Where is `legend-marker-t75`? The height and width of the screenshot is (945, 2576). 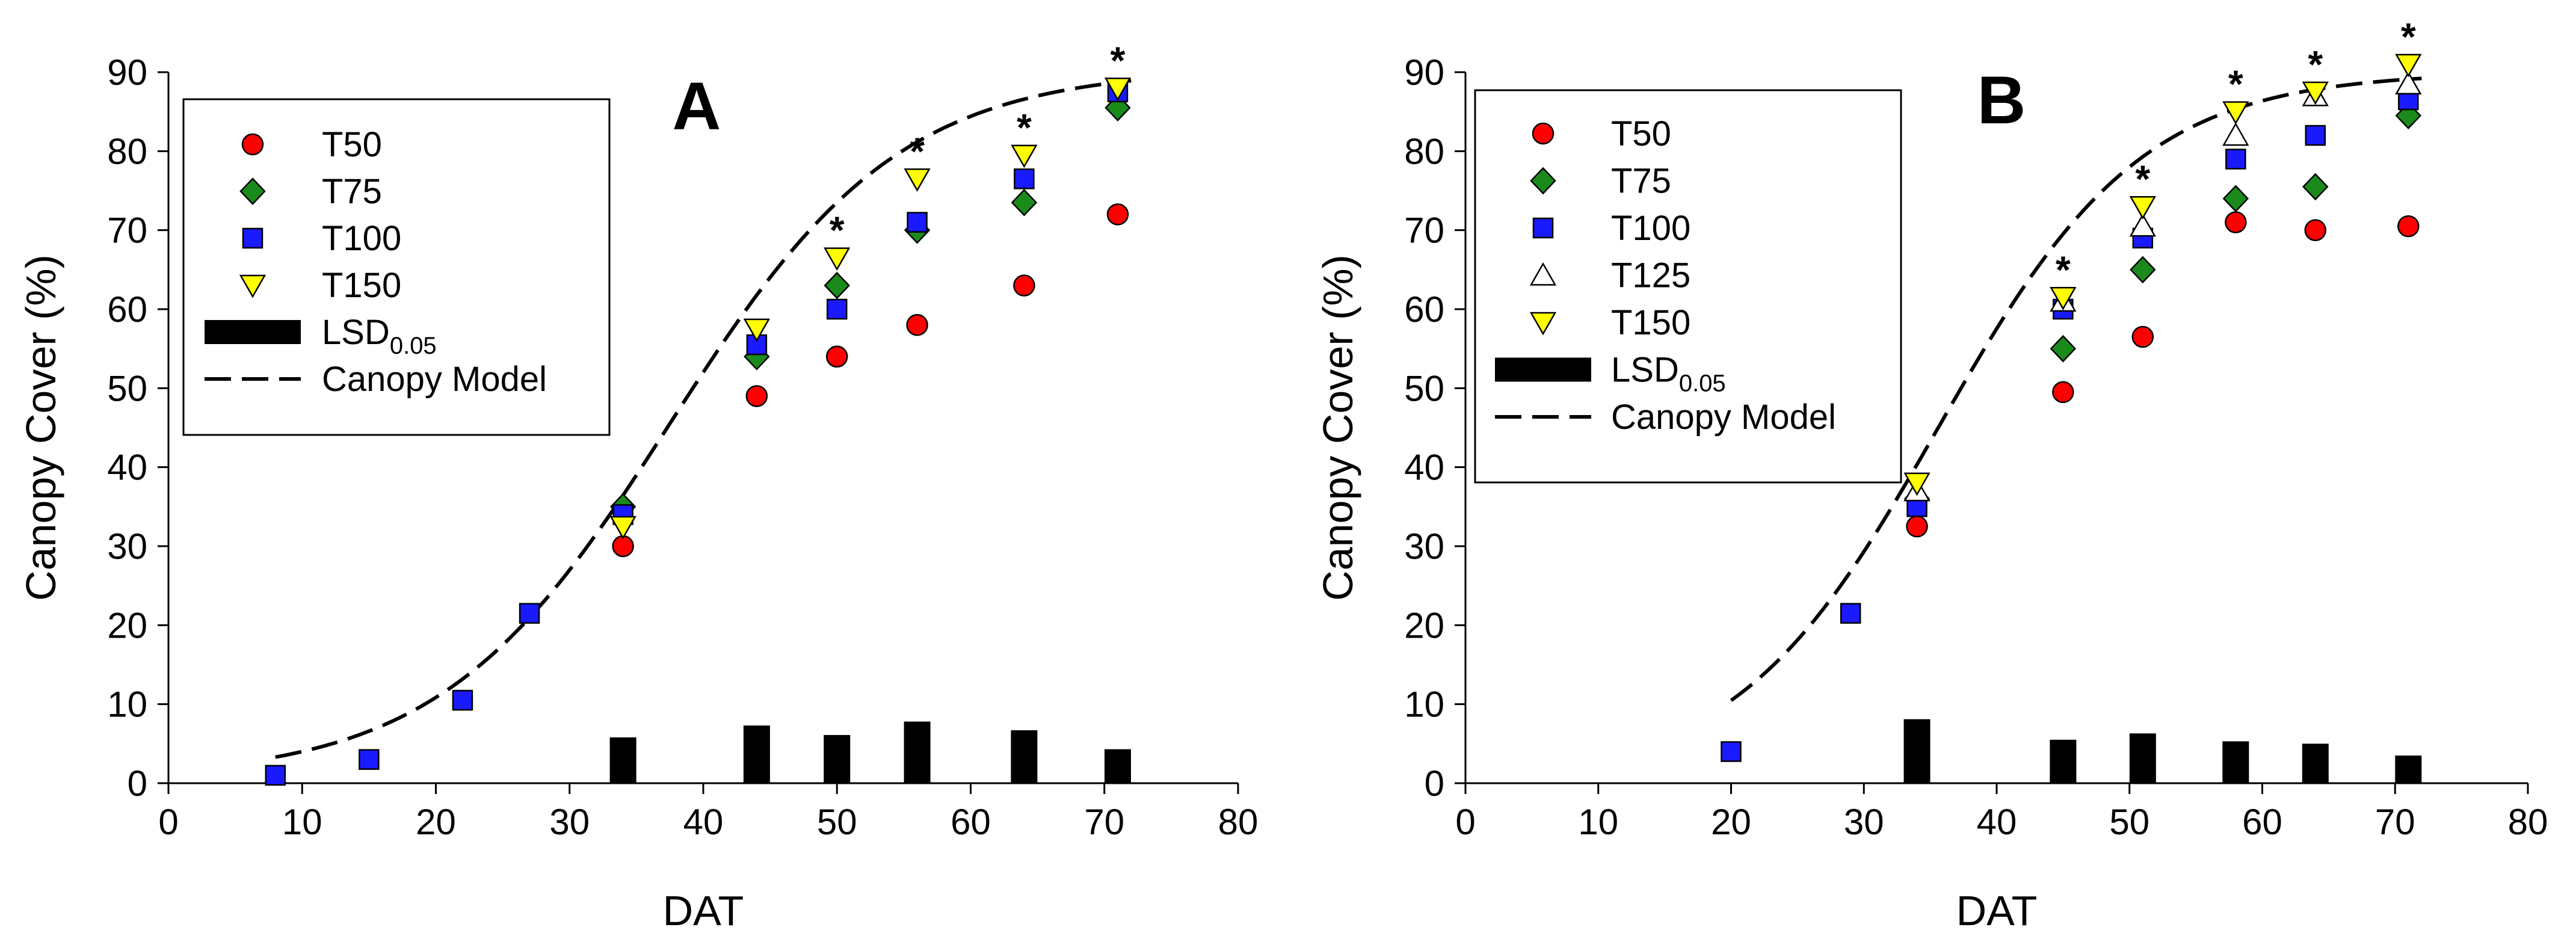 legend-marker-t75 is located at coordinates (1543, 181).